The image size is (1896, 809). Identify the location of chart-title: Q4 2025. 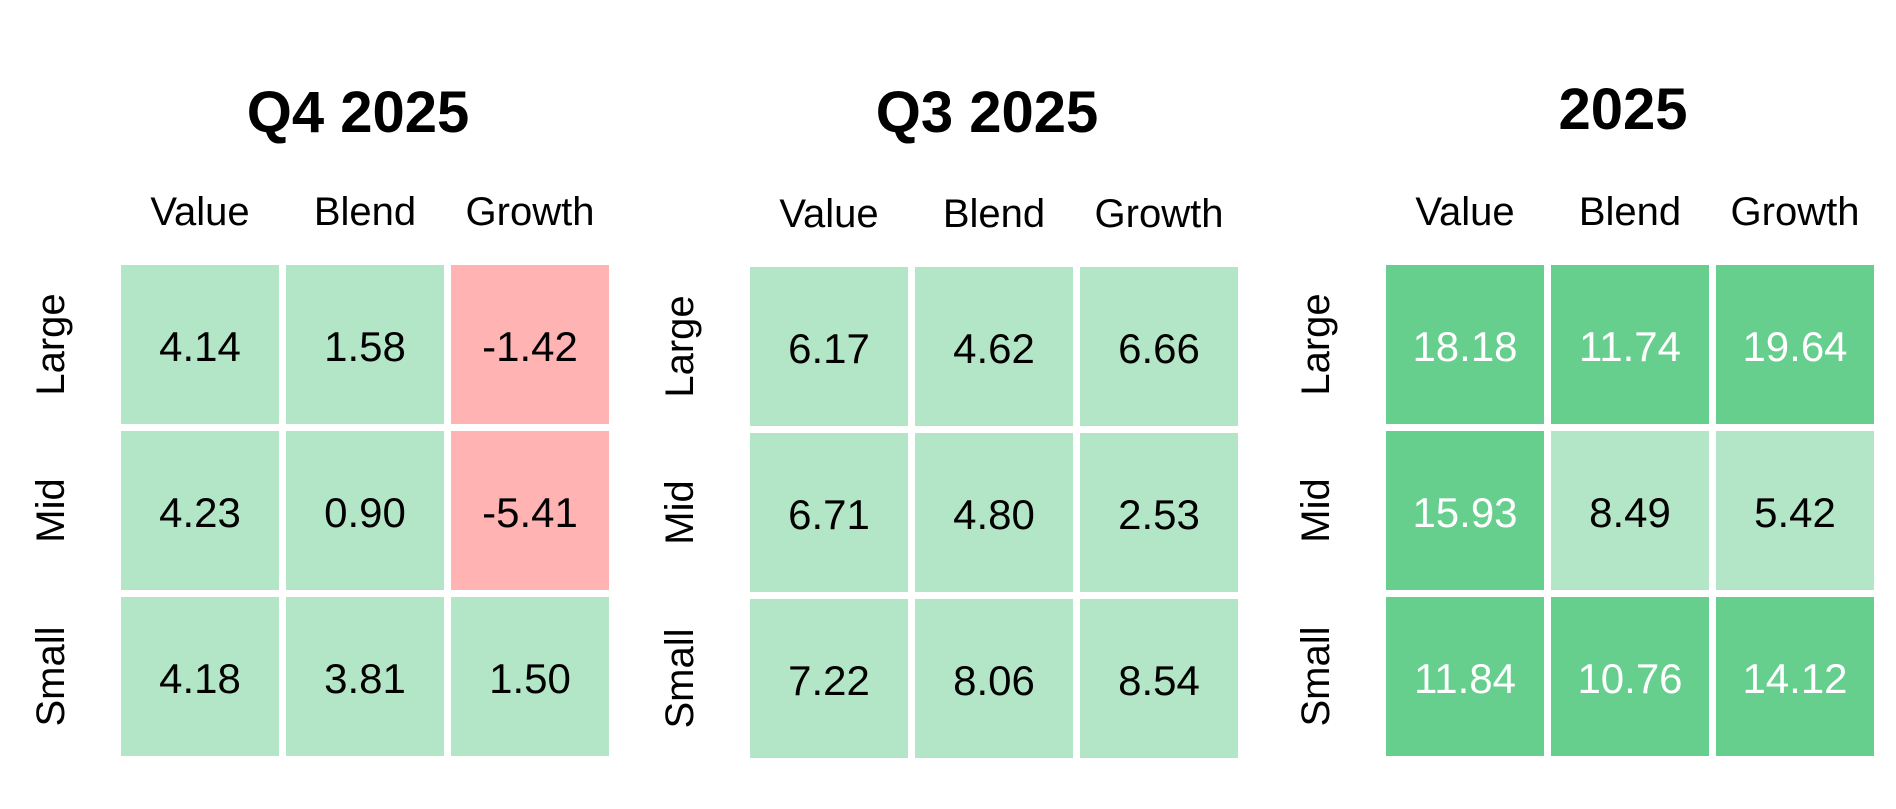
(358, 112).